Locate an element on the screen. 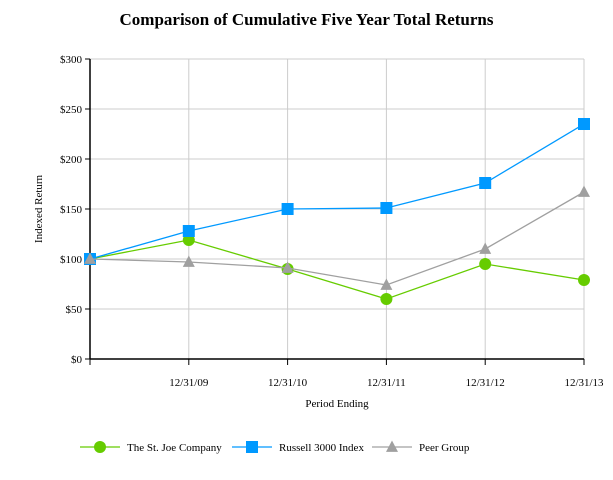 This screenshot has width=613, height=480. legend-label: Peer Group is located at coordinates (444, 448).